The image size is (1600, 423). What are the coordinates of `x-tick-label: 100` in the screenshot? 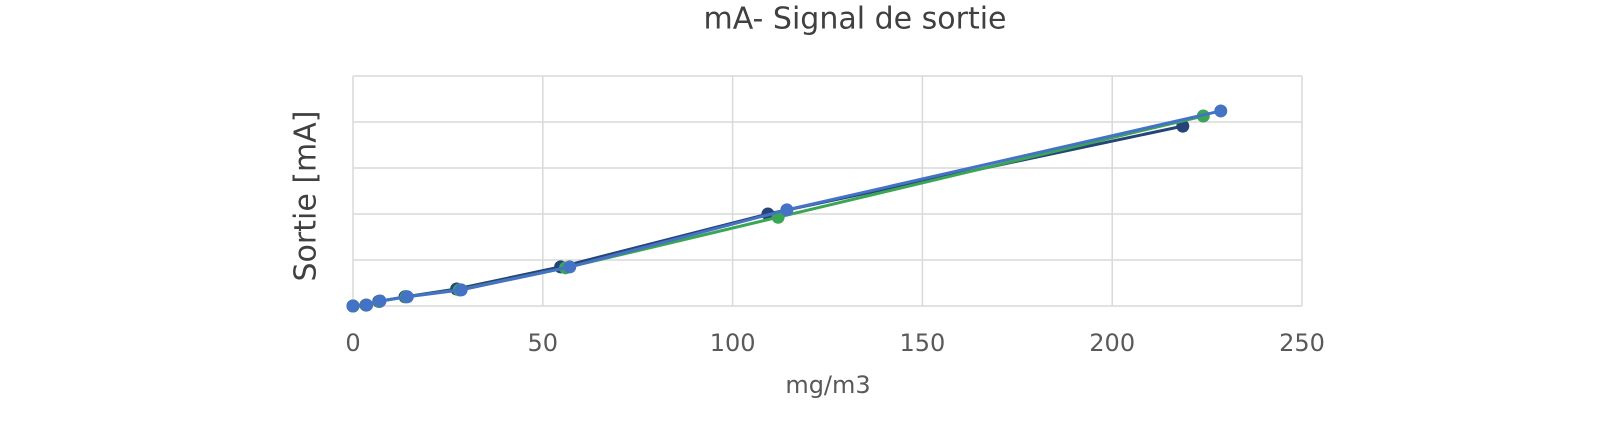 It's located at (733, 343).